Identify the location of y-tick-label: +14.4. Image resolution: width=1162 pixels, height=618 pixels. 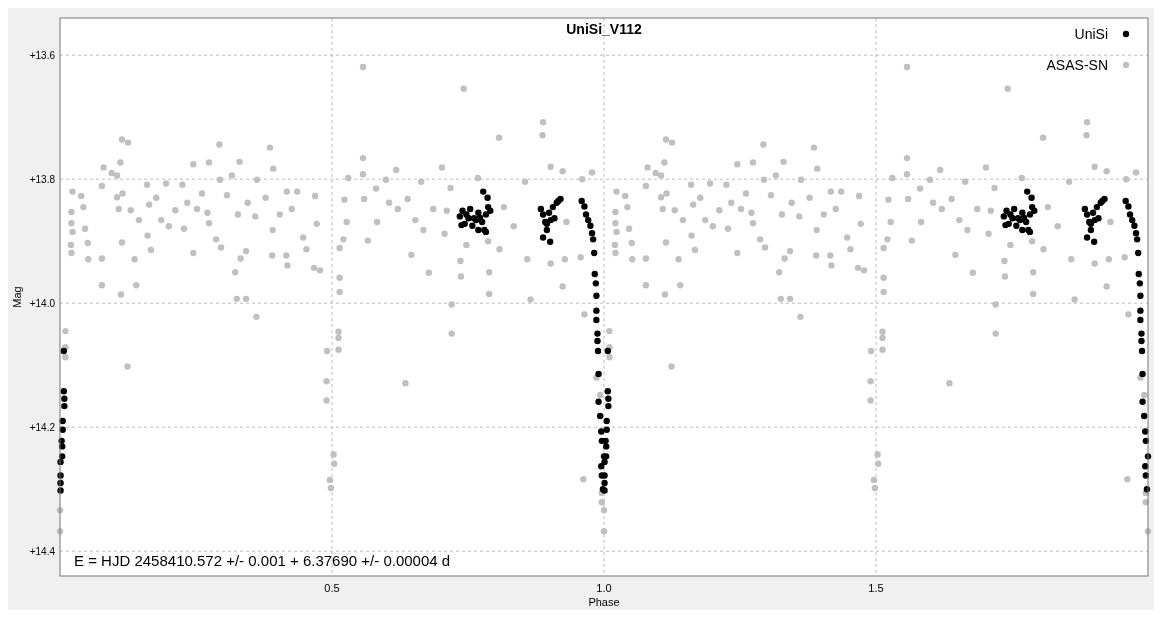
(42, 552).